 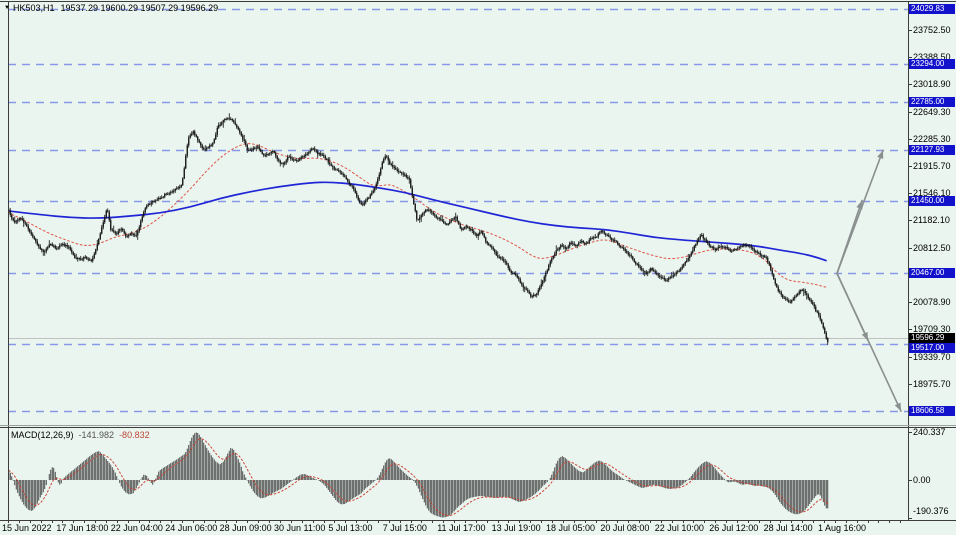 What do you see at coordinates (136, 528) in the screenshot?
I see `time-tick-label: 22 Jun 04:00` at bounding box center [136, 528].